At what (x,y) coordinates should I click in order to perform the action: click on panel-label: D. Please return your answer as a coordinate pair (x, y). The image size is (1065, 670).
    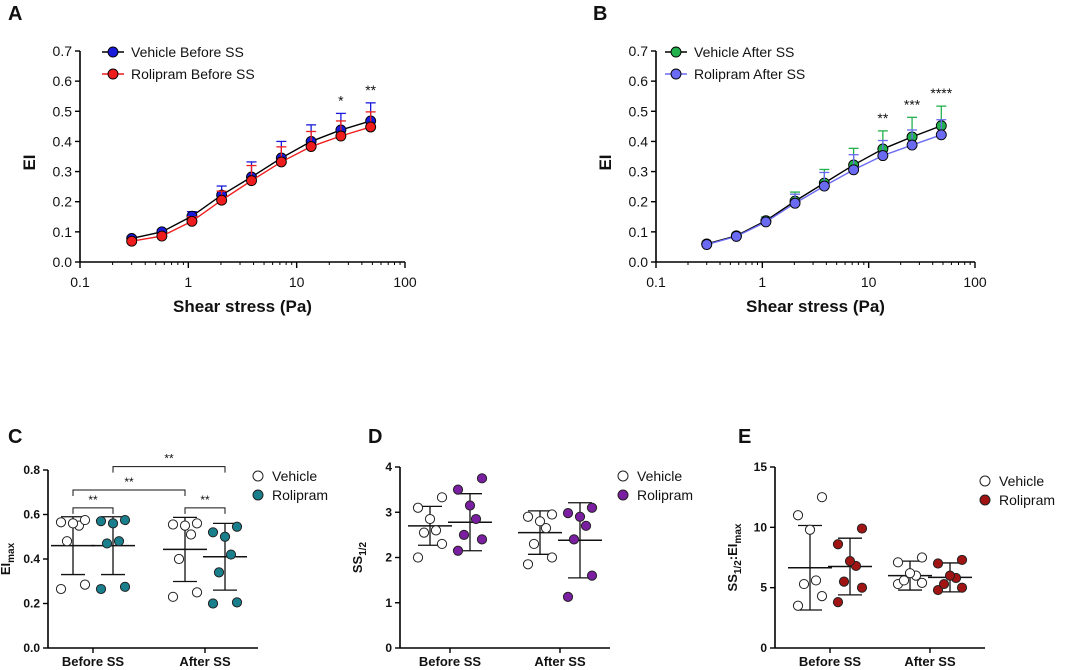
    Looking at the image, I should click on (375, 437).